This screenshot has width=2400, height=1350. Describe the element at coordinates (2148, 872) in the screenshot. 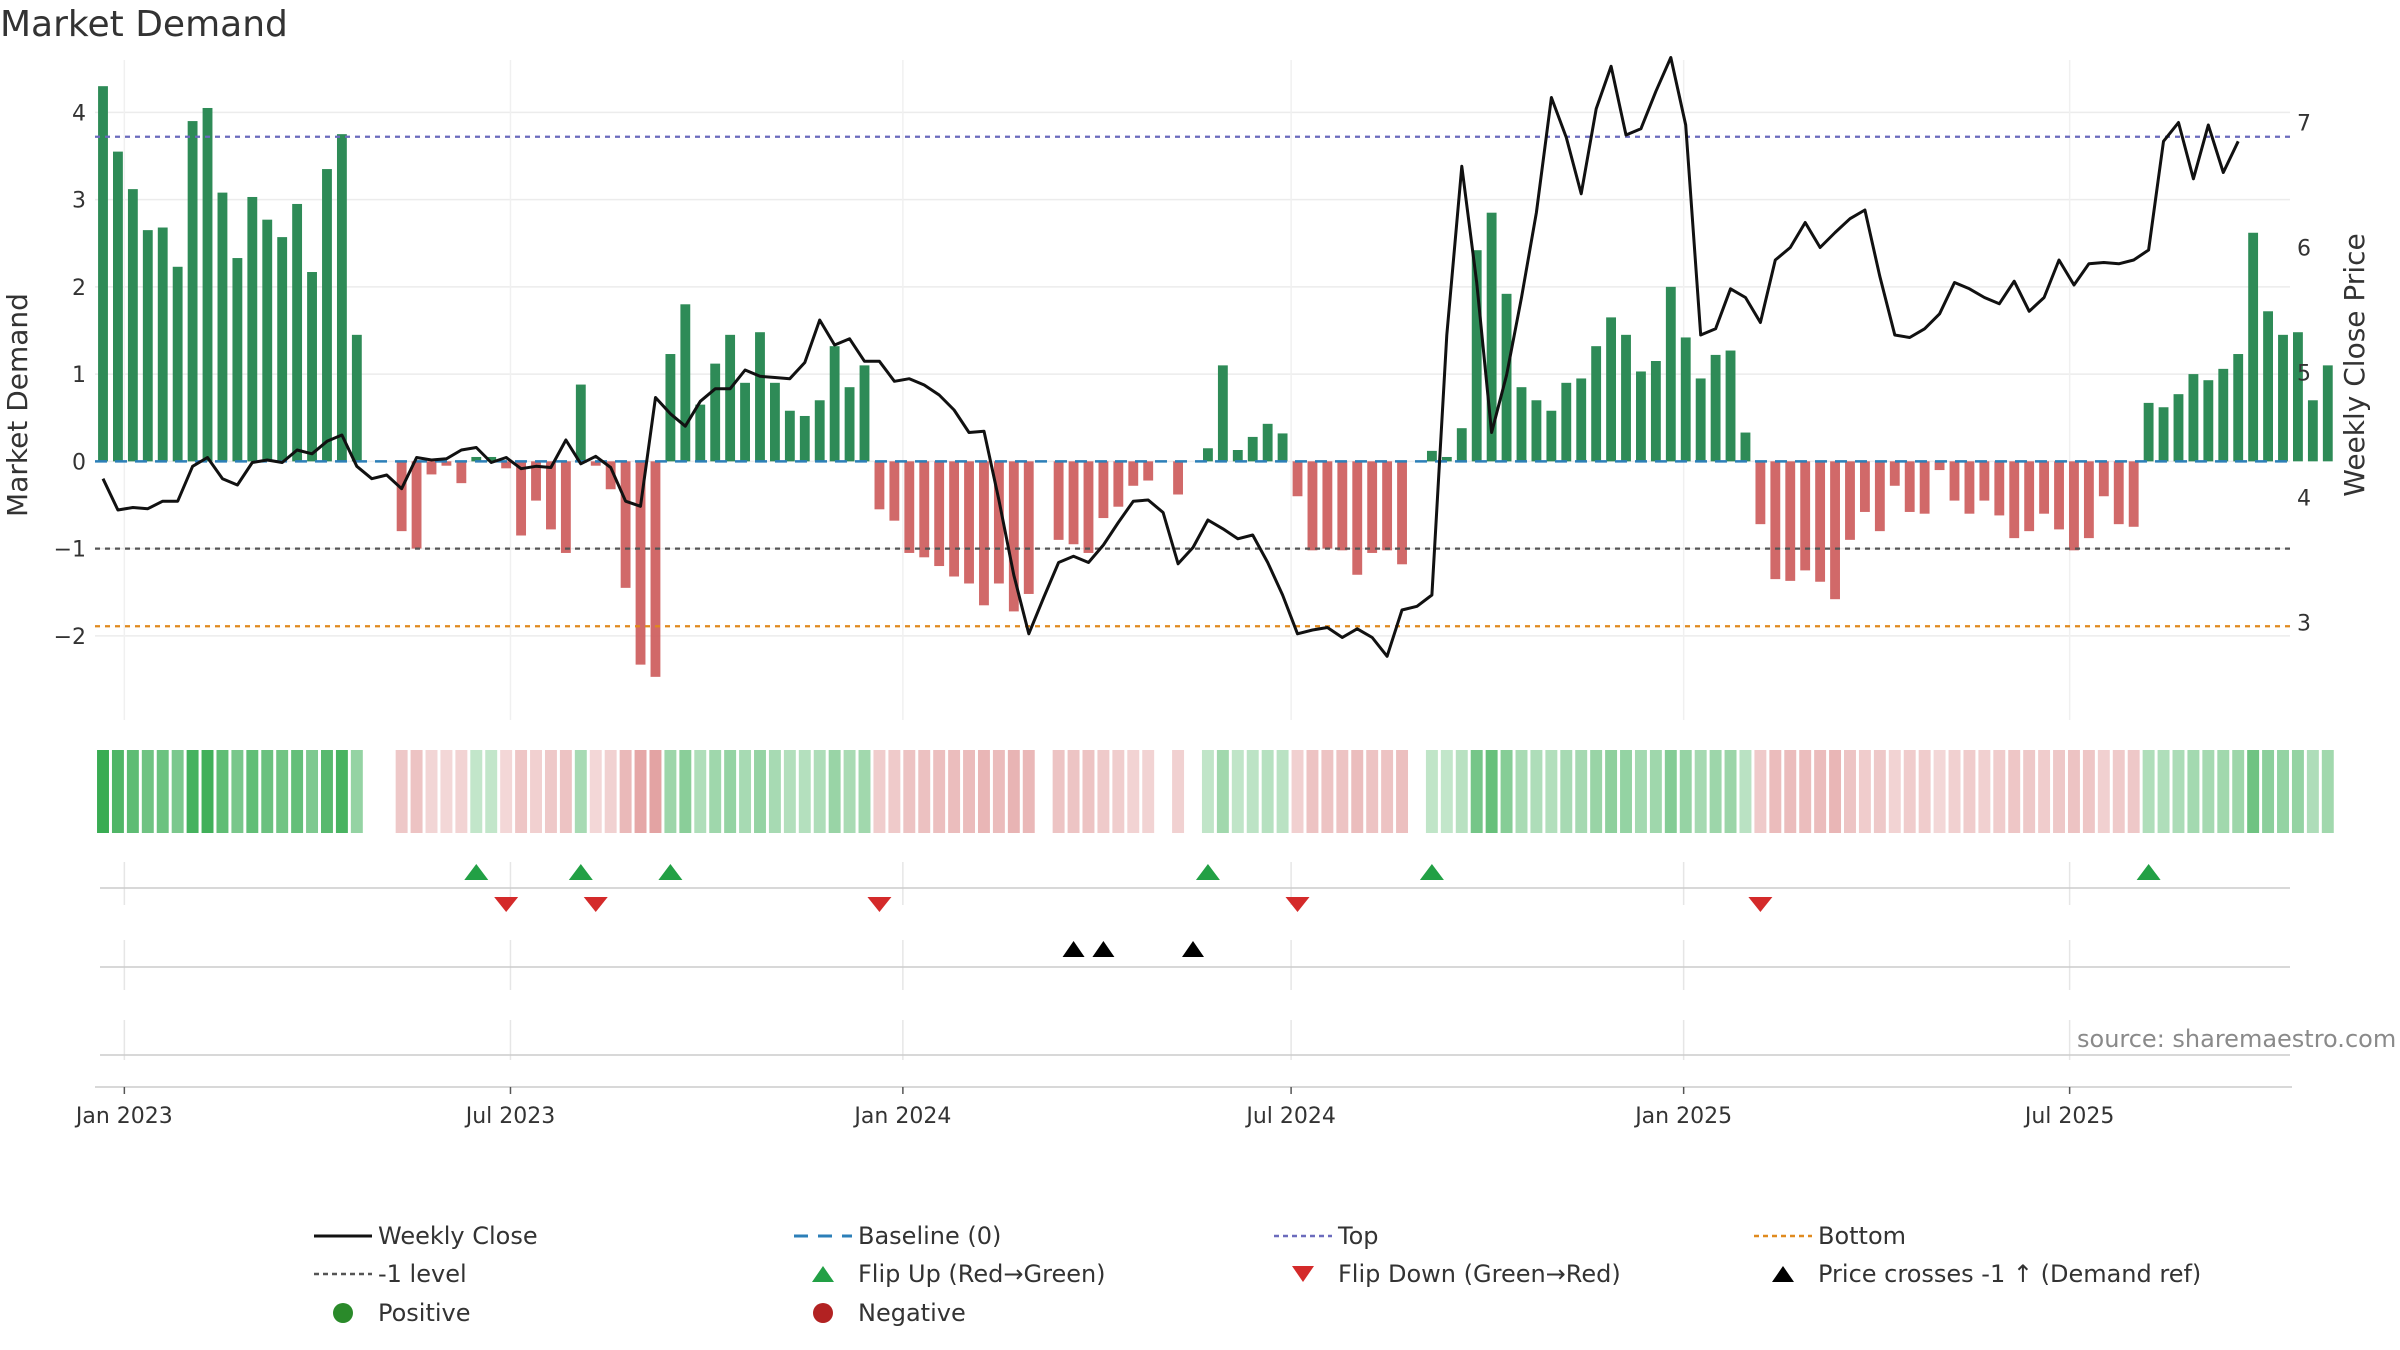

I see `flip-up-marker` at that location.